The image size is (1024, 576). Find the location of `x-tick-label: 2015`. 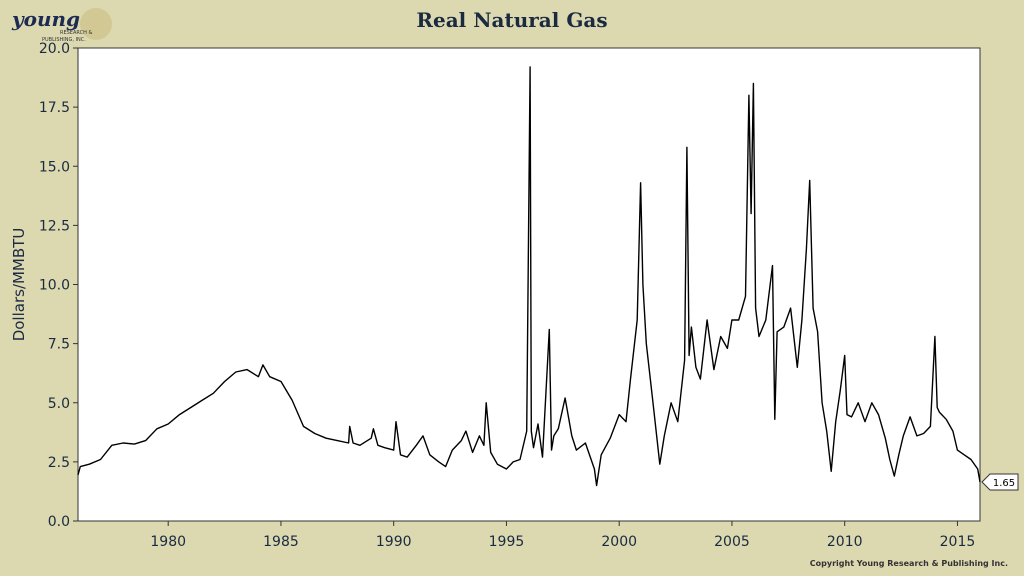

x-tick-label: 2015 is located at coordinates (958, 542).